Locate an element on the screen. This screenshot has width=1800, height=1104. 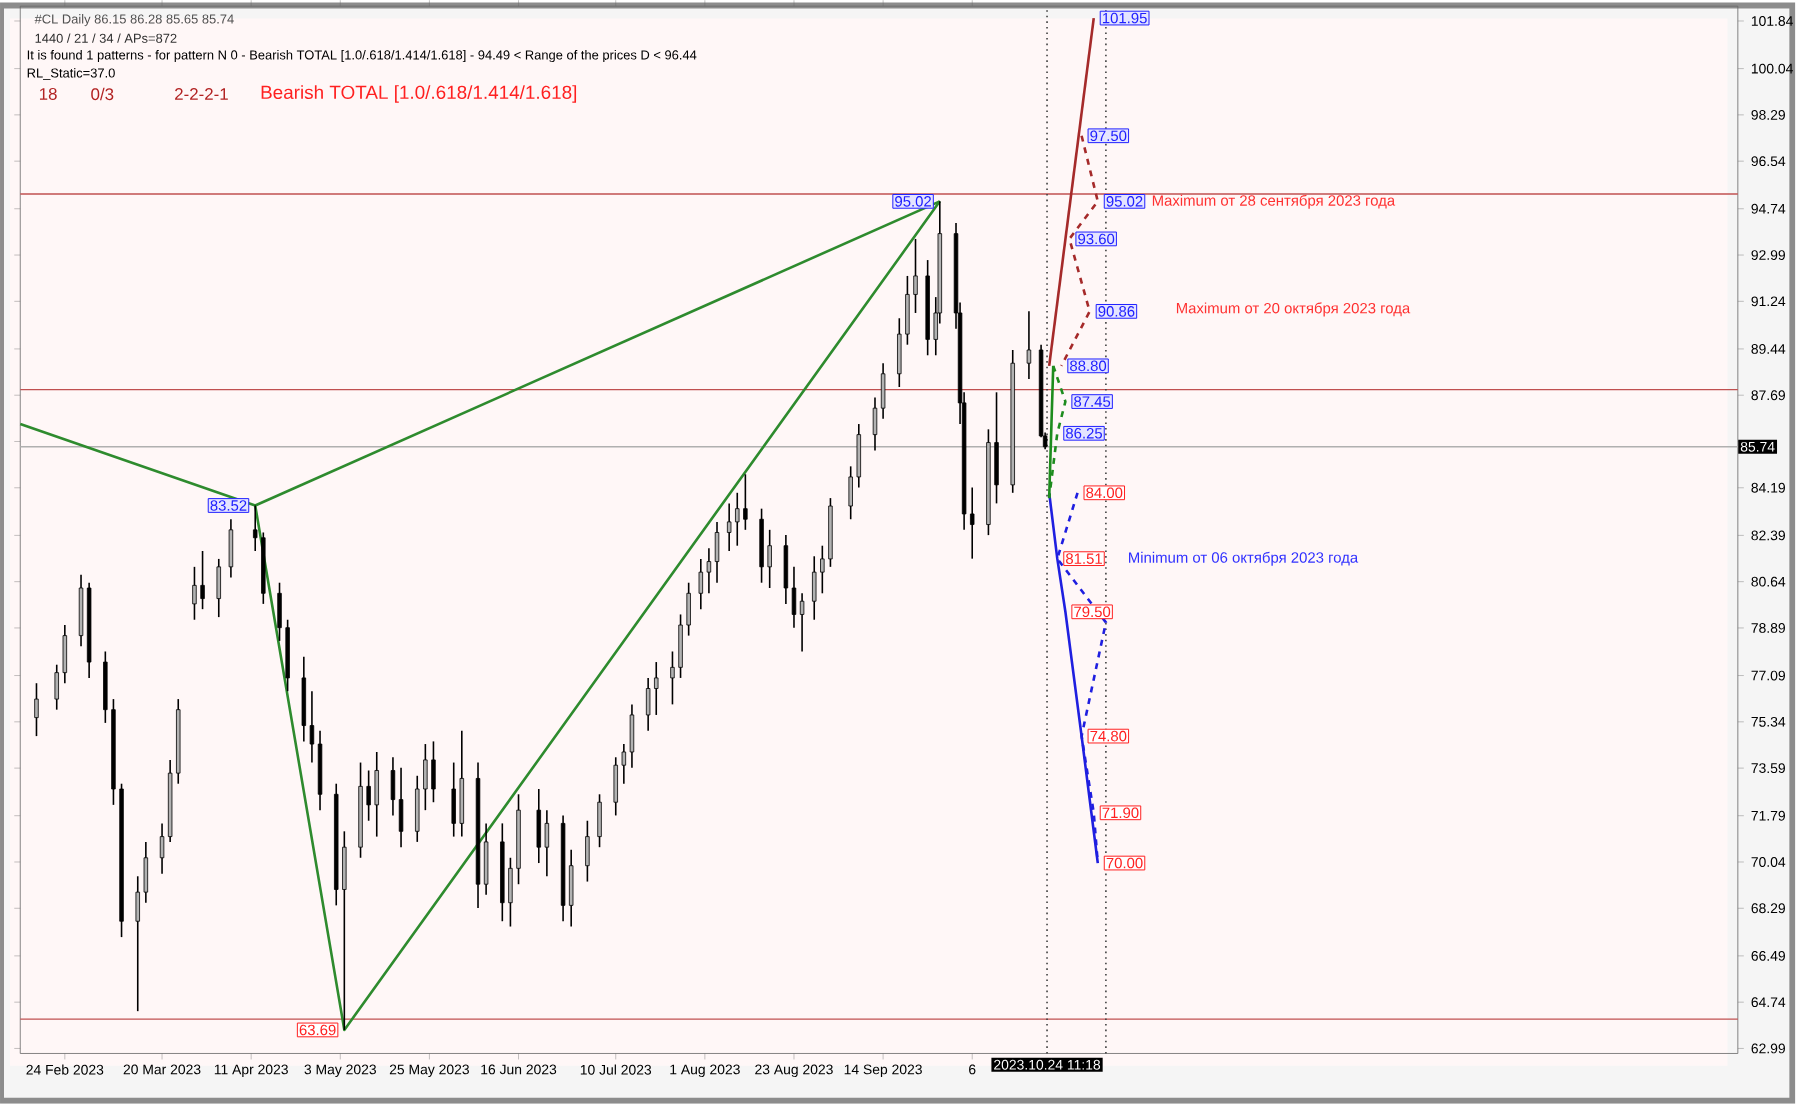
annotation: 0/3 is located at coordinates (102, 94).